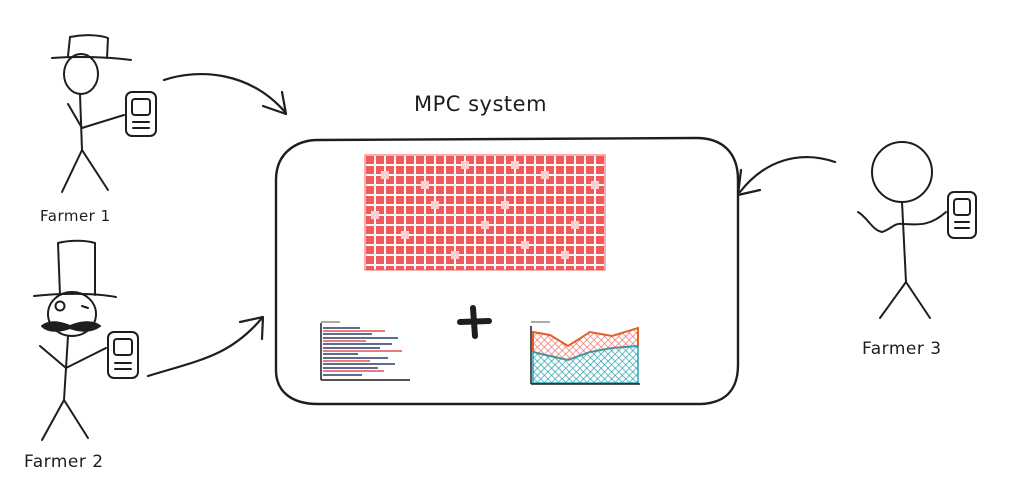 The height and width of the screenshot is (494, 1026). I want to click on farmer-2-figure, so click(86, 340).